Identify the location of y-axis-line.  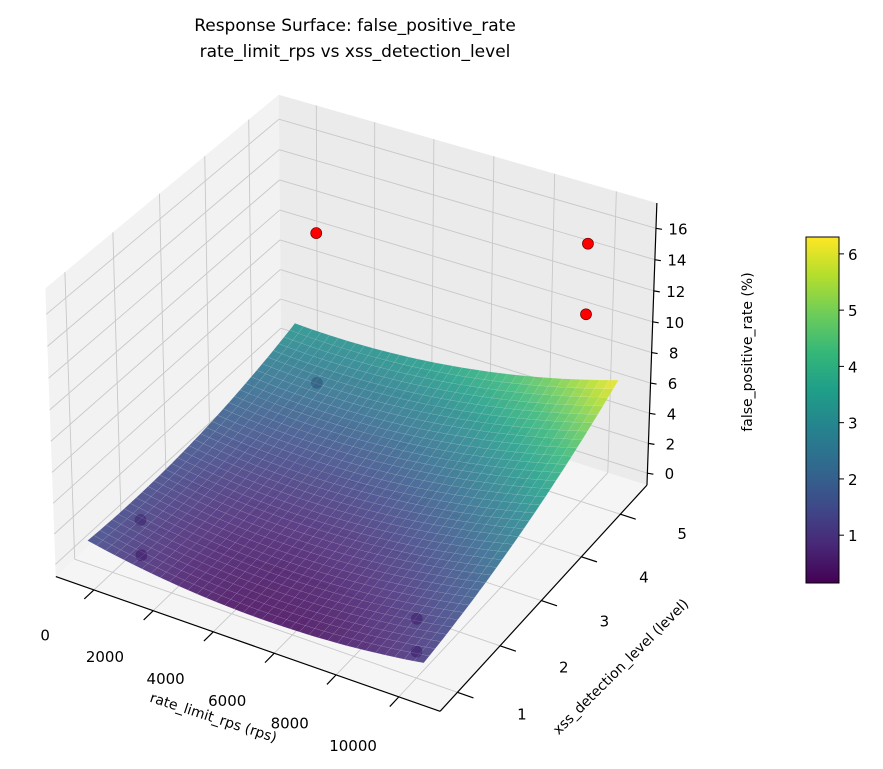
(543, 598).